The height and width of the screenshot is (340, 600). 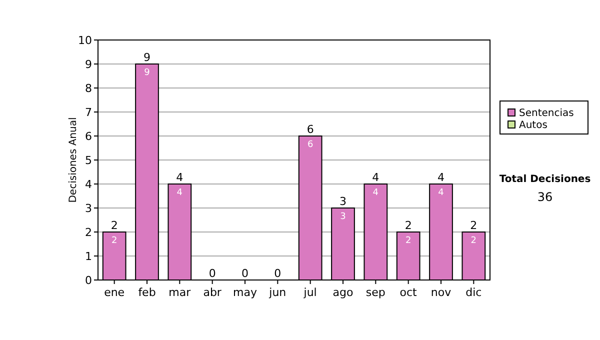 I want to click on total-label: 3, so click(x=343, y=201).